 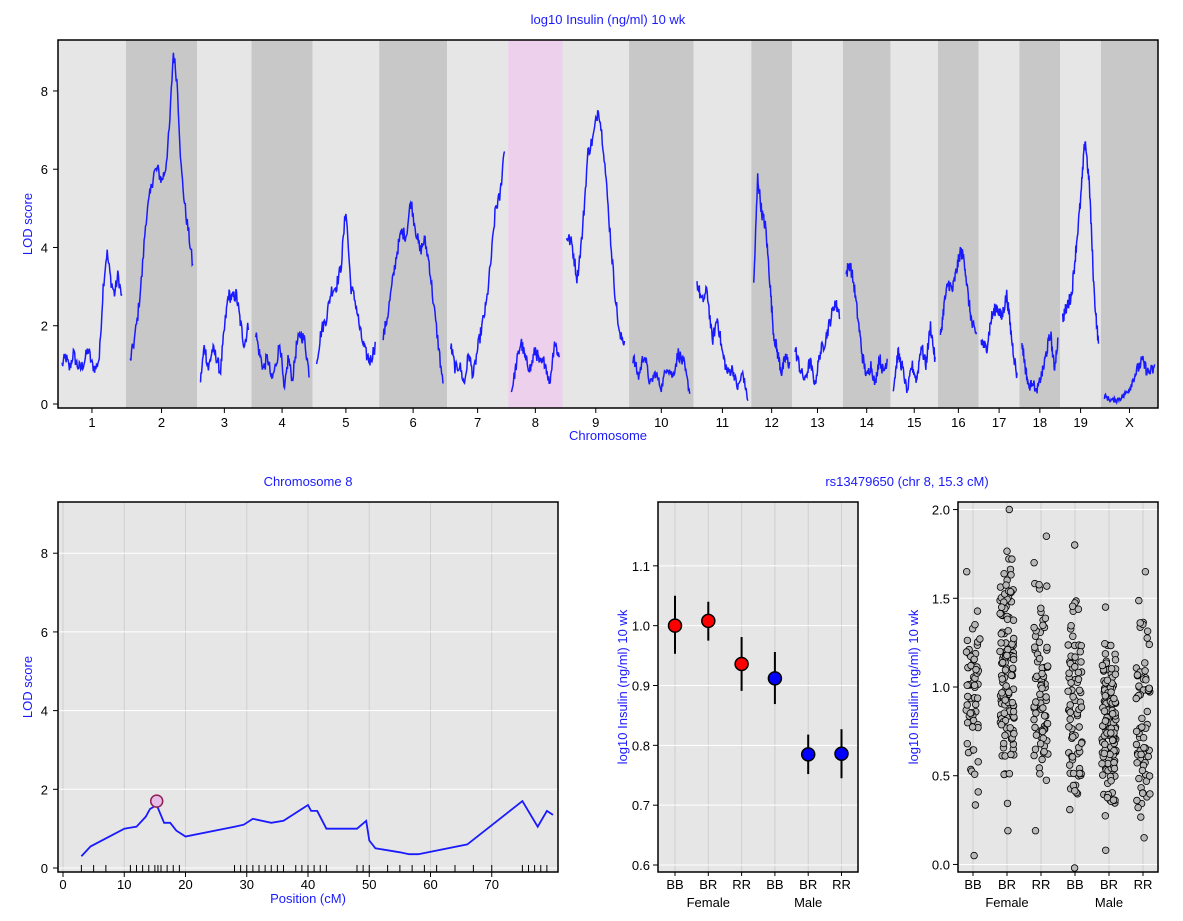 What do you see at coordinates (413, 422) in the screenshot?
I see `chromosome-label: 6` at bounding box center [413, 422].